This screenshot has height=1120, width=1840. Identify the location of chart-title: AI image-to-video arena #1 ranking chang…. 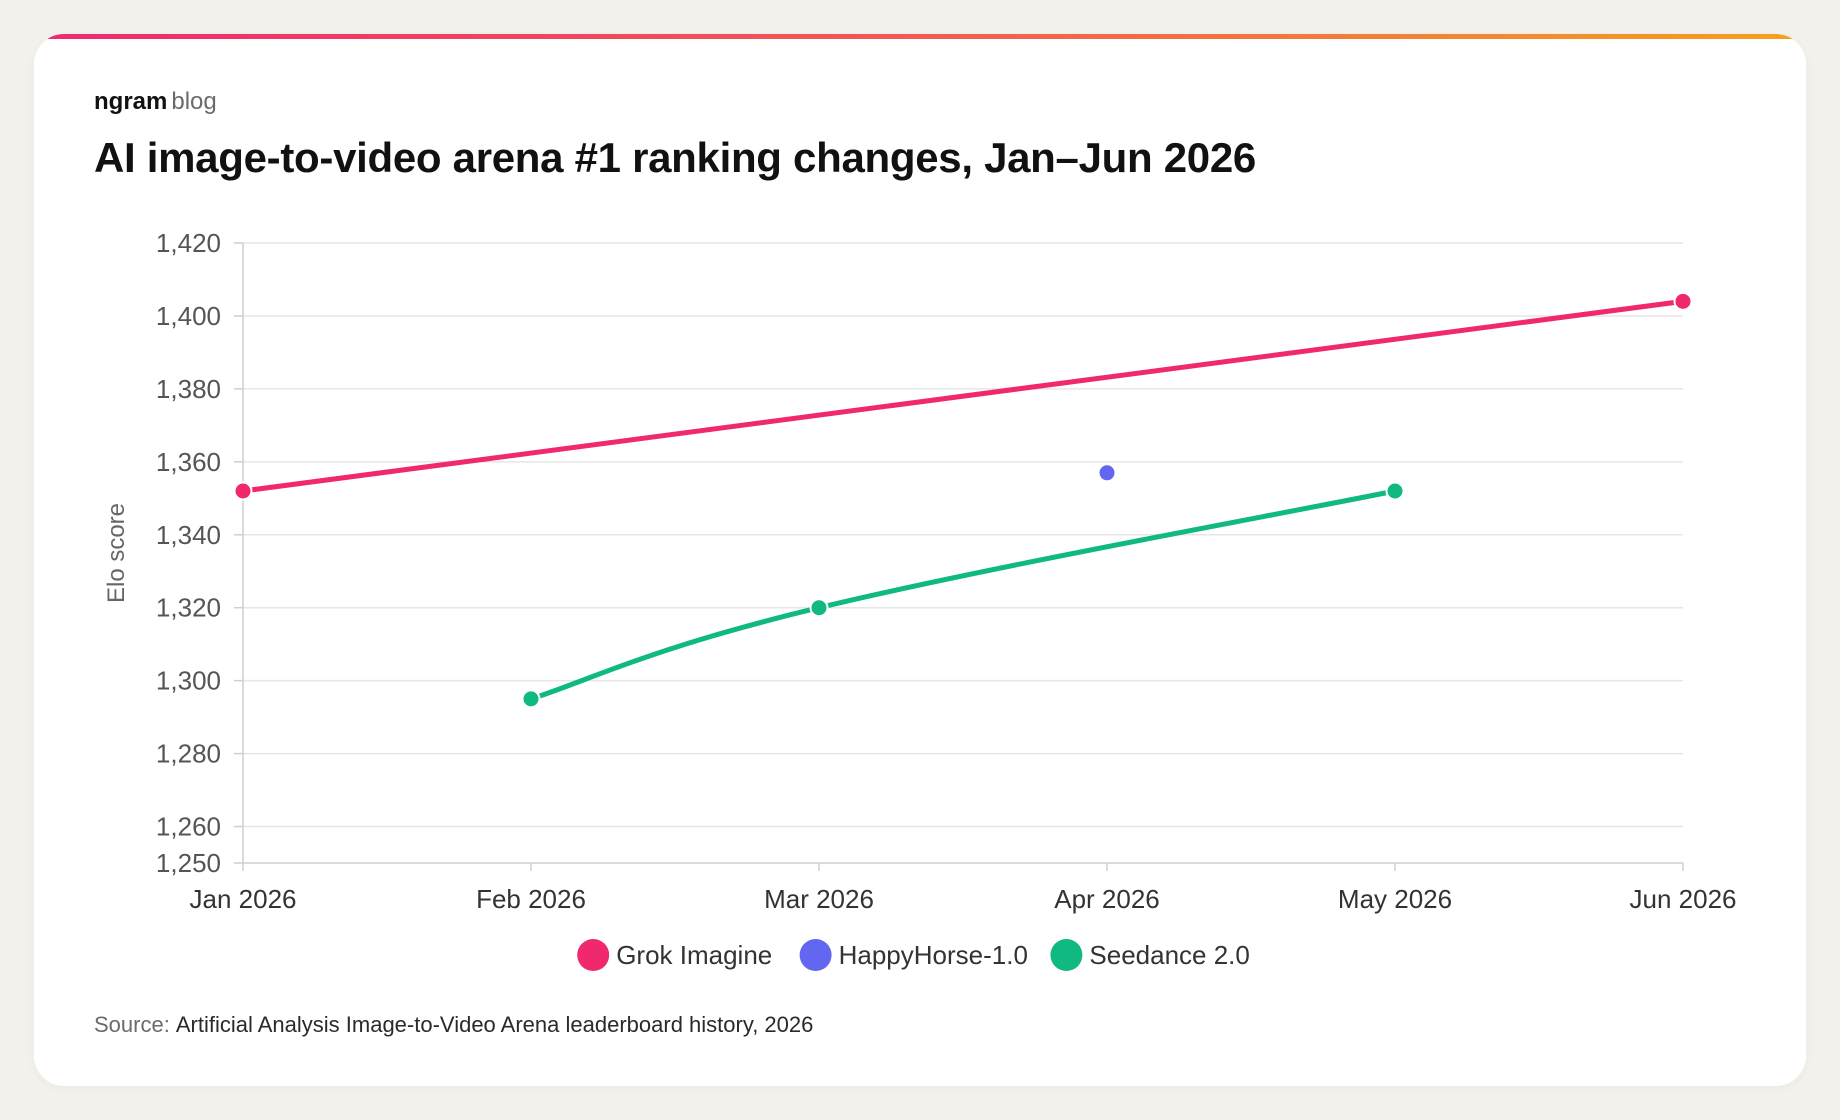
(675, 157).